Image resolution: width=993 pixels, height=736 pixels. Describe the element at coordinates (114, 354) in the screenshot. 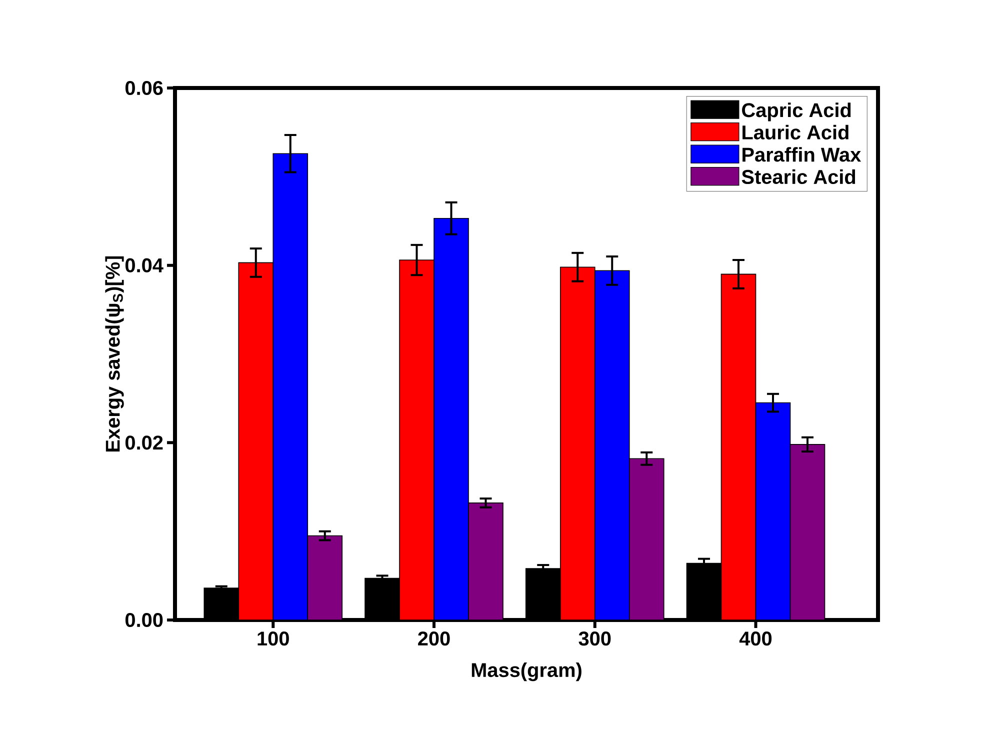

I see `y-axis-title: Exergy saved(ψ$_{S}$)[%]` at that location.